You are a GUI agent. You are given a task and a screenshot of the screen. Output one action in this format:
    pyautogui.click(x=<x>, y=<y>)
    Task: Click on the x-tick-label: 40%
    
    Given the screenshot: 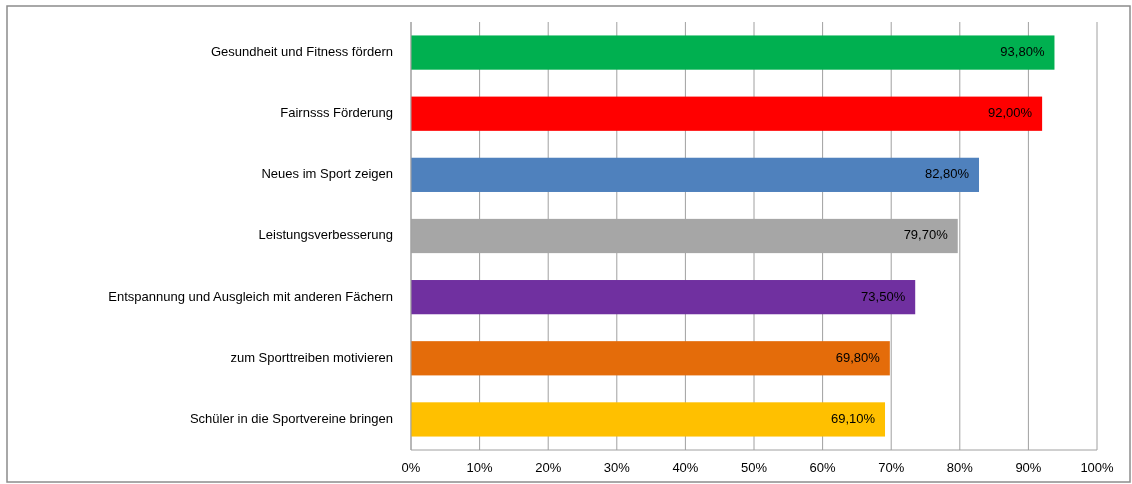 What is the action you would take?
    pyautogui.click(x=685, y=468)
    